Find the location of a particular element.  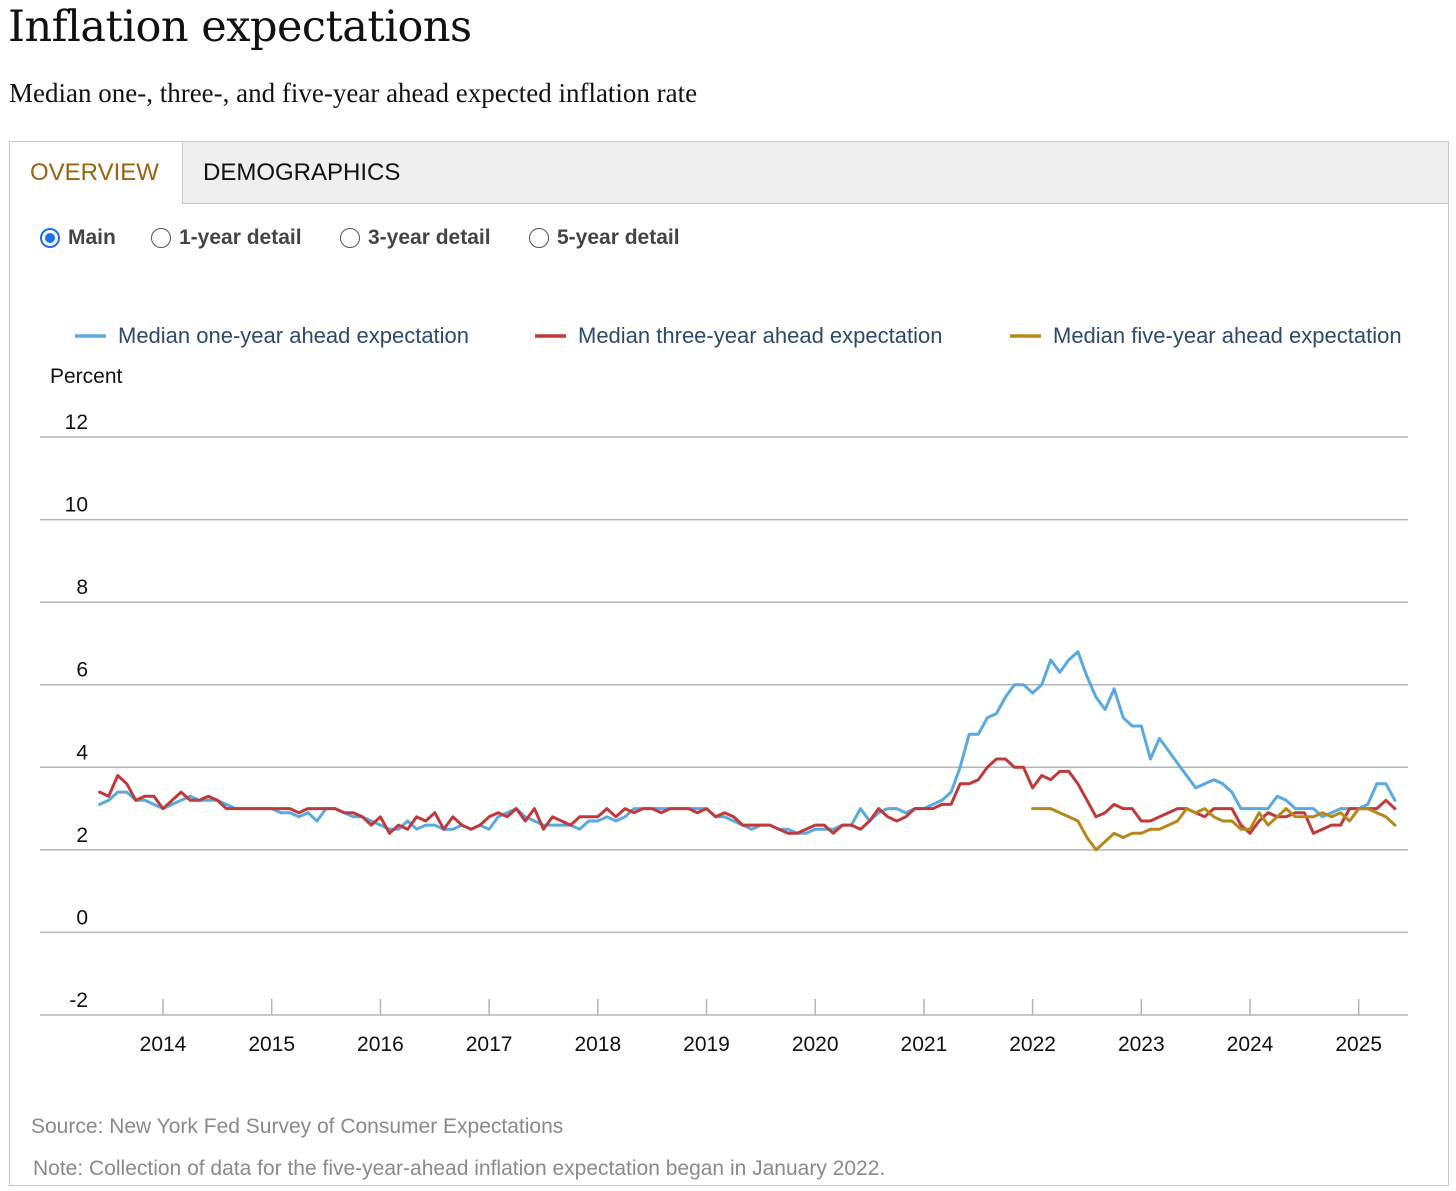

x-tick-label: 2020 is located at coordinates (815, 1044).